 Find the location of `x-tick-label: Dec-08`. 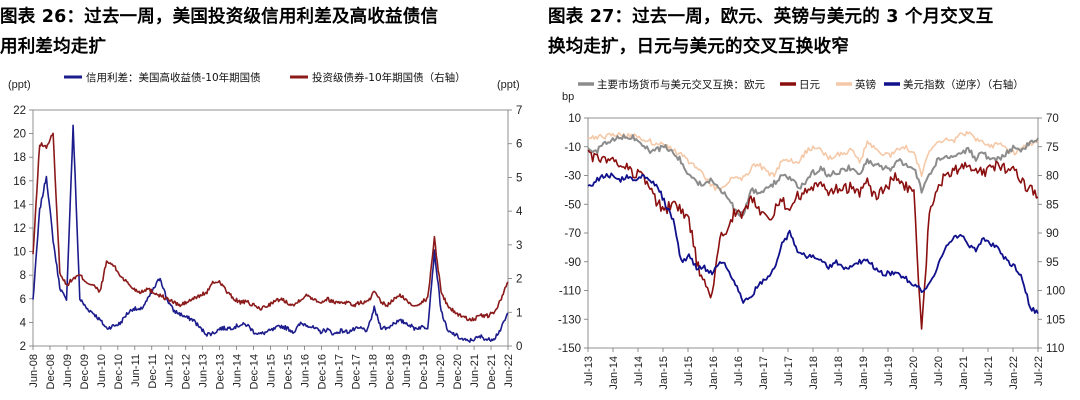

x-tick-label: Dec-08 is located at coordinates (51, 371).